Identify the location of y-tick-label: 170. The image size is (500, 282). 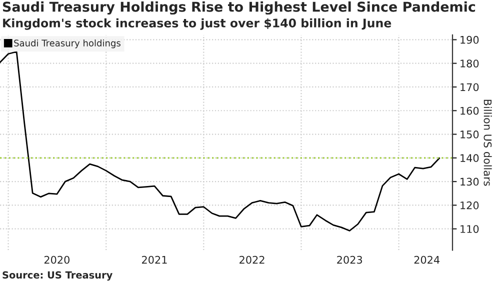
(469, 87).